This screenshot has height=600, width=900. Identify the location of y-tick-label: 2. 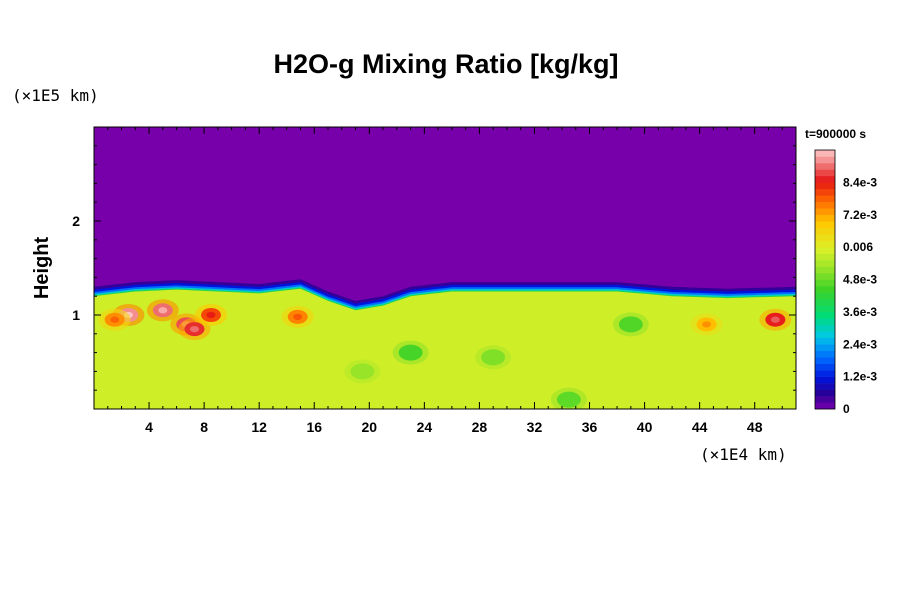
(76, 221).